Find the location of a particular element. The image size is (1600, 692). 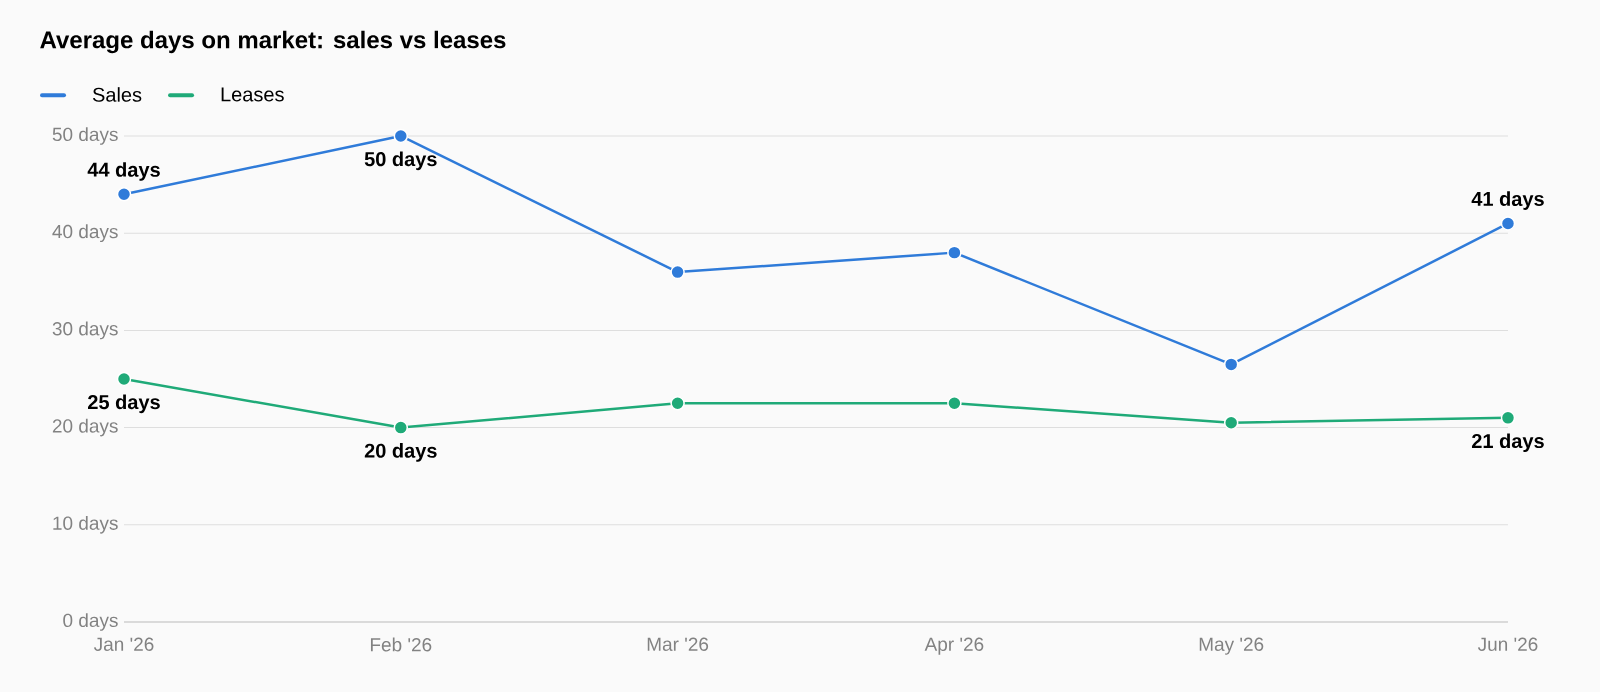

y-tick-label: 40 days is located at coordinates (85, 233).